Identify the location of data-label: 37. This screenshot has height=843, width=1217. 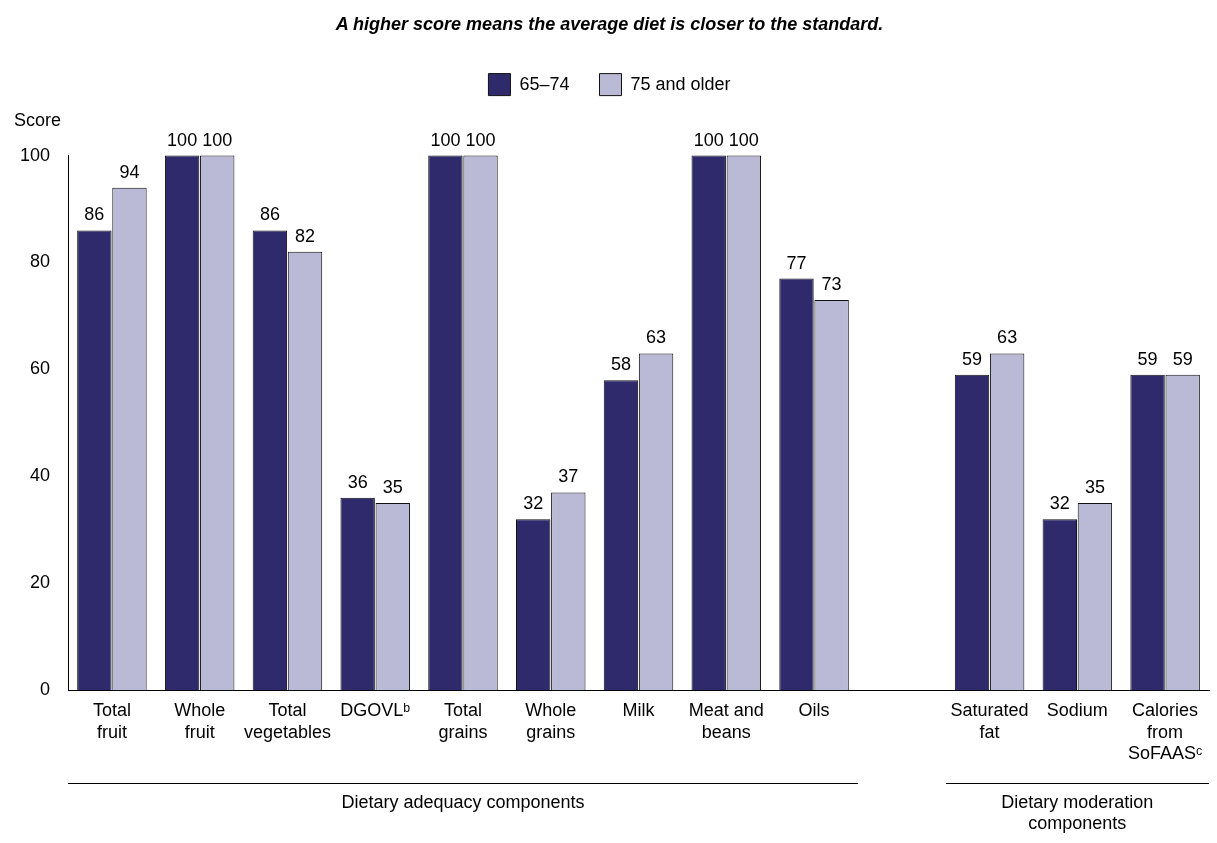
(568, 476).